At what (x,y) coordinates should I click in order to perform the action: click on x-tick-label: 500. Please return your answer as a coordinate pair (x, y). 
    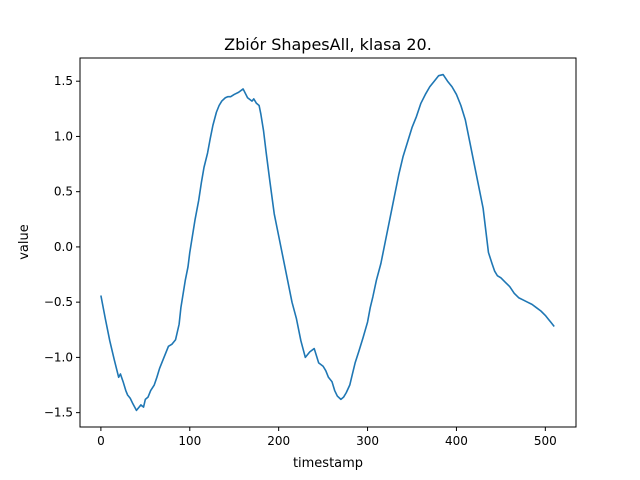
    Looking at the image, I should click on (545, 441).